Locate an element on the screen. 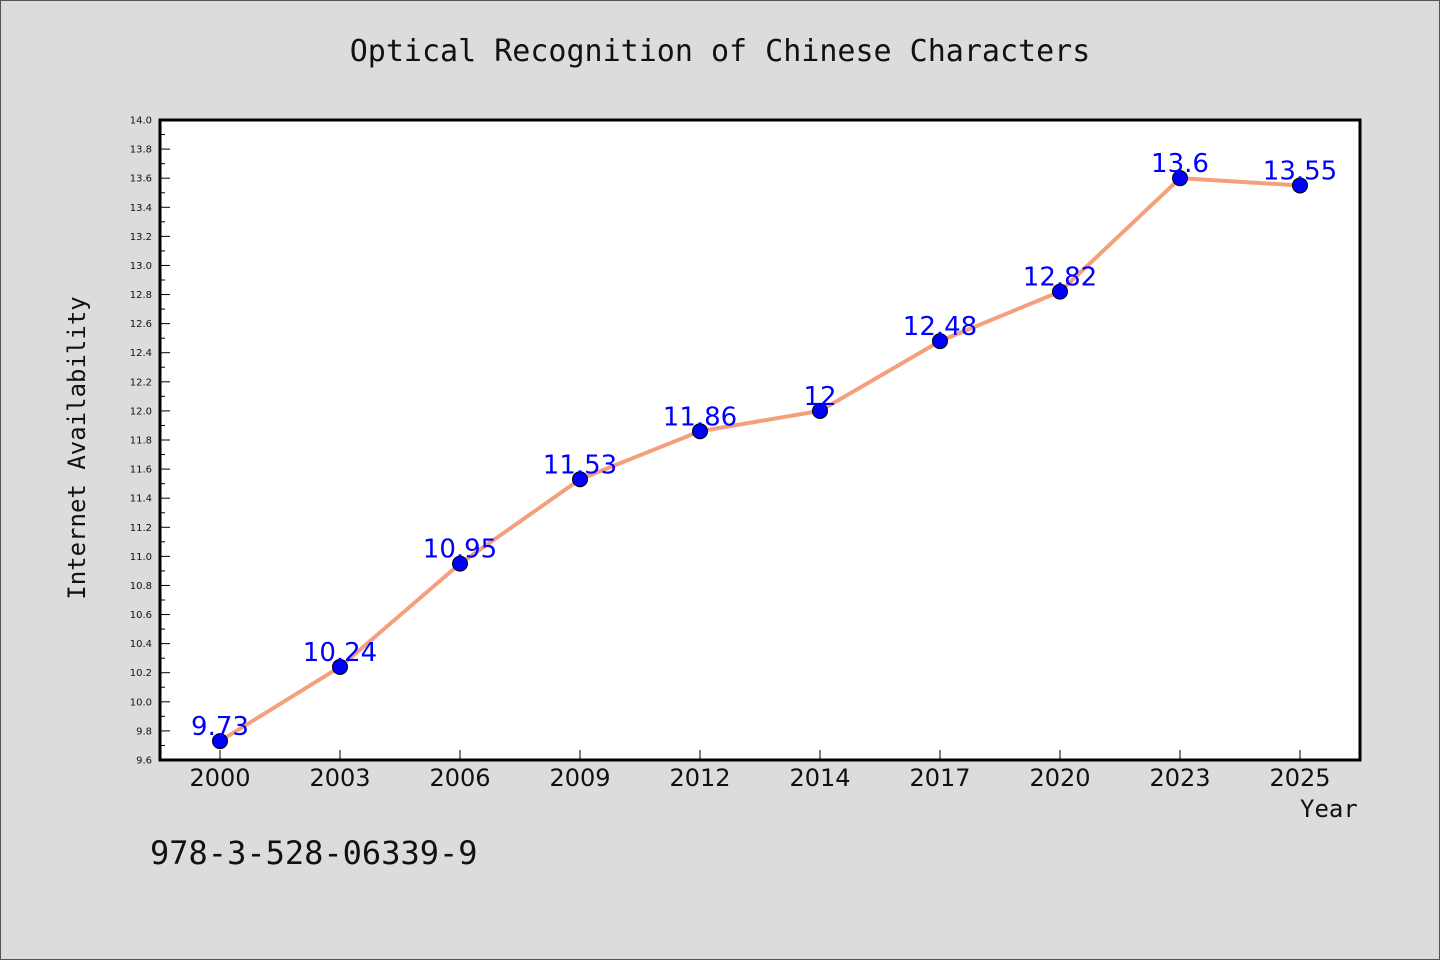 The height and width of the screenshot is (960, 1440). y-tick-label: 12.2 is located at coordinates (141, 382).